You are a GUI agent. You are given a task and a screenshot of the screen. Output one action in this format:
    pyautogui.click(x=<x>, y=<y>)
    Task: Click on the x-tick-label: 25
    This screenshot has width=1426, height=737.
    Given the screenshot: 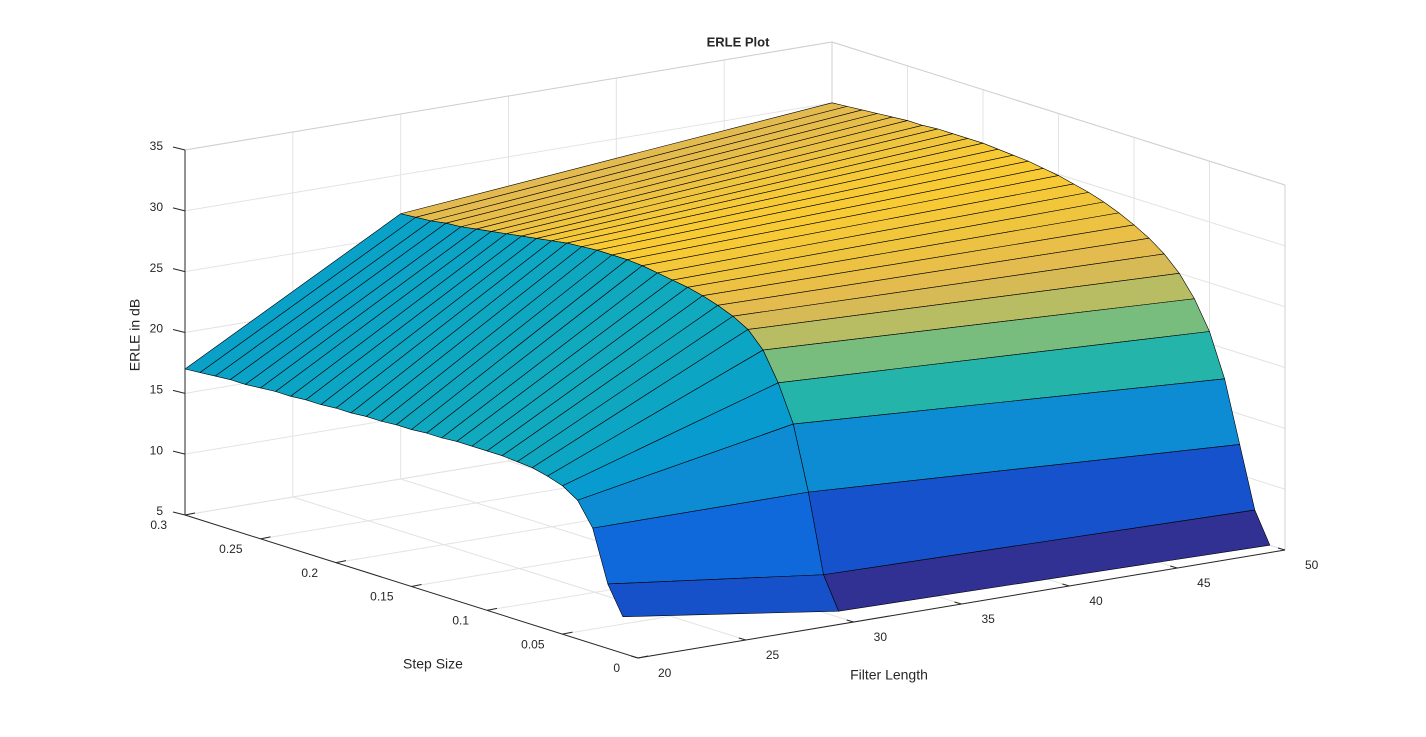 What is the action you would take?
    pyautogui.click(x=773, y=655)
    